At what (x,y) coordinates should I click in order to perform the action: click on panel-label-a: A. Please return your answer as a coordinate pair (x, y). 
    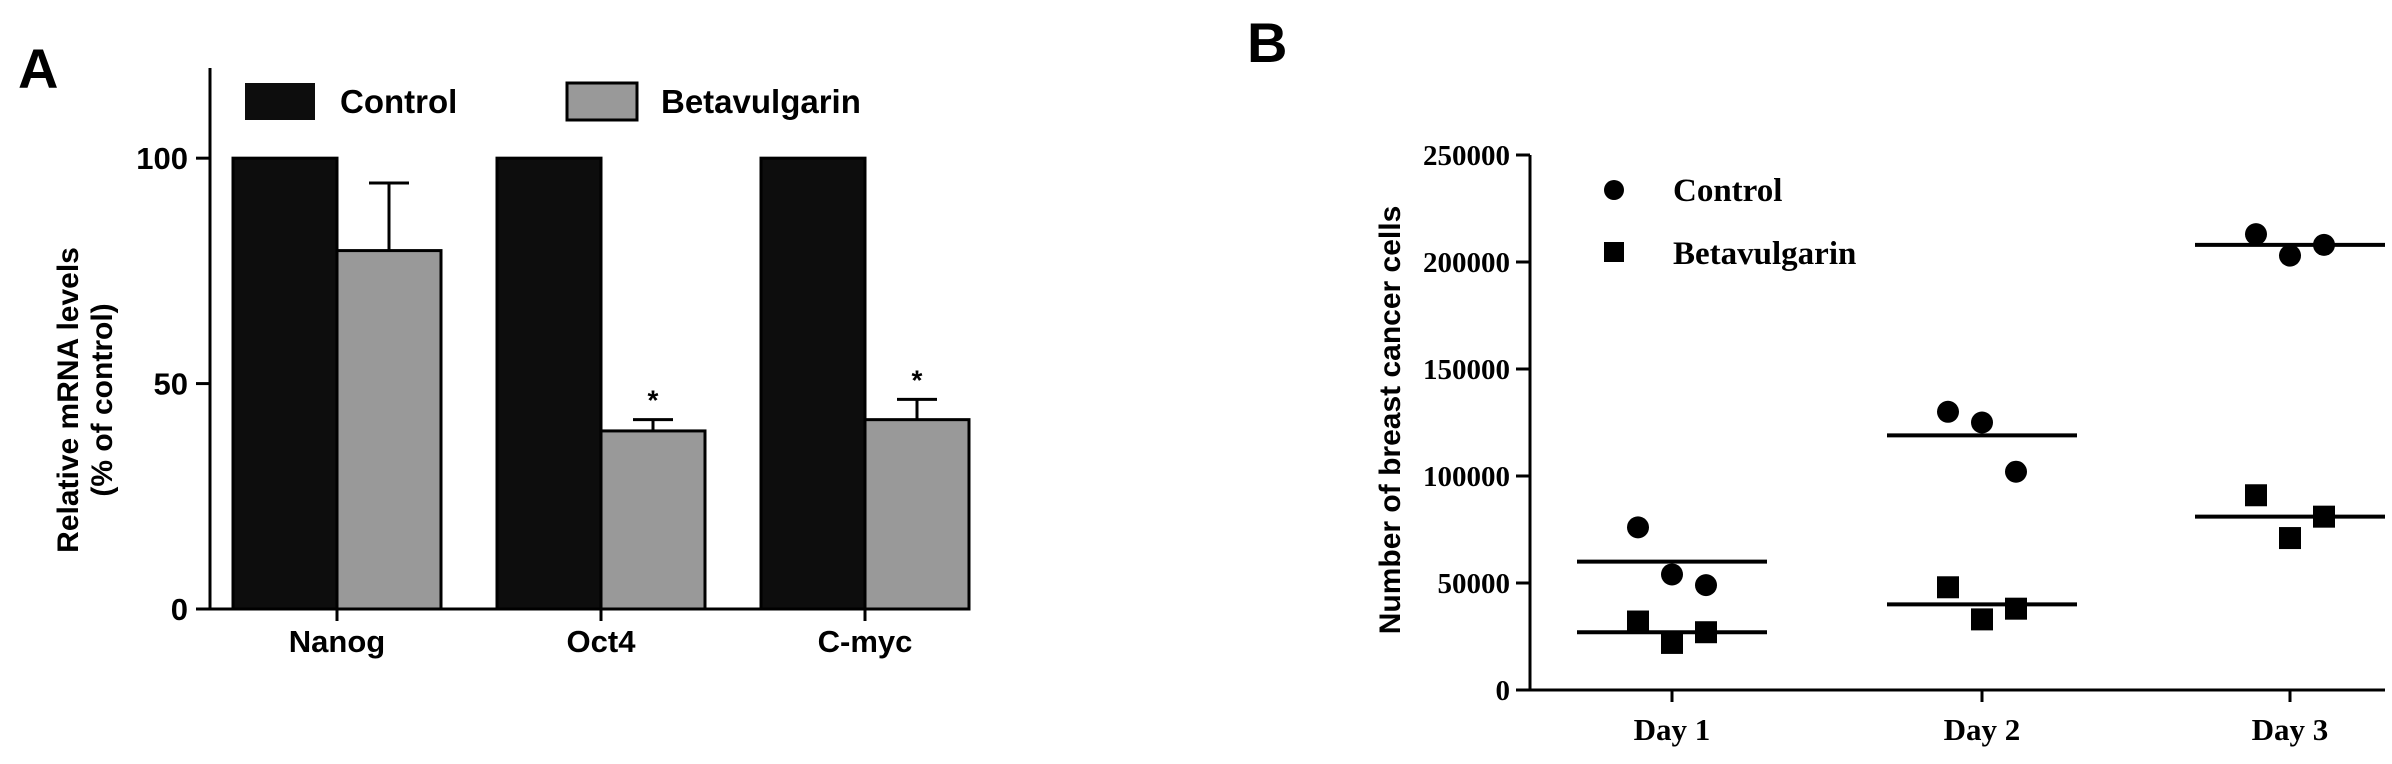
    Looking at the image, I should click on (38, 68).